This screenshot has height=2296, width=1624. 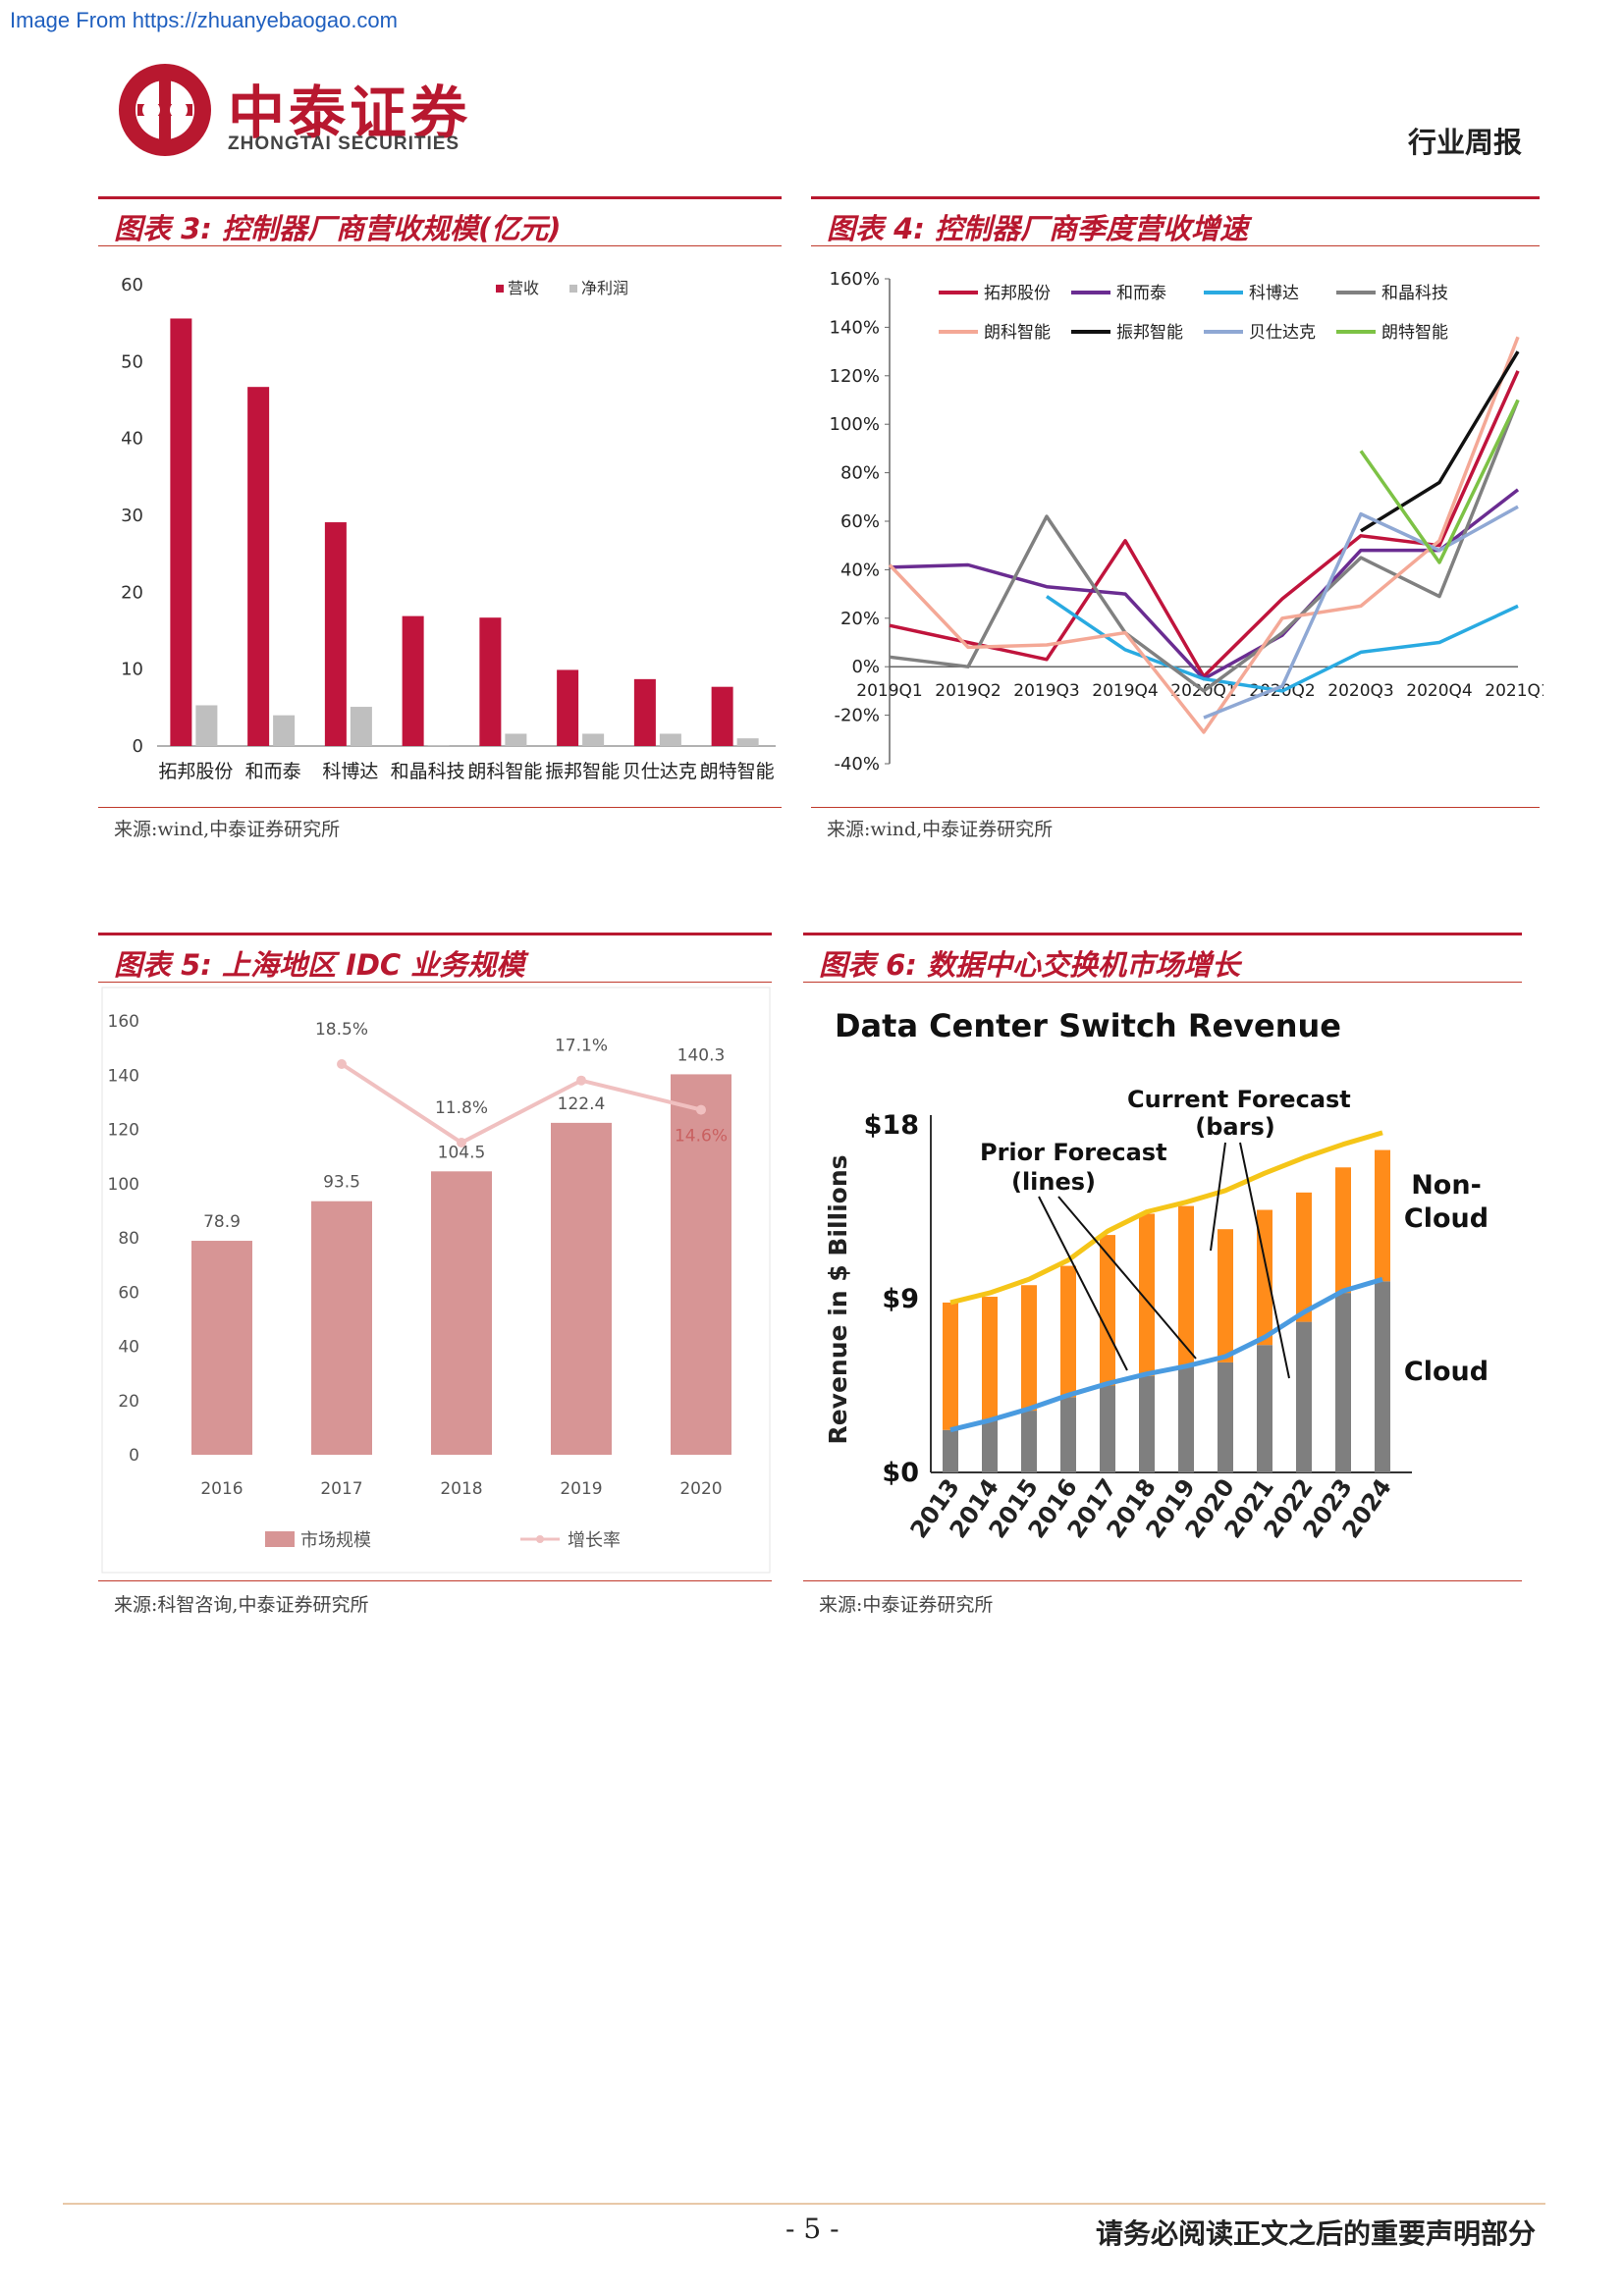 I want to click on y-tick-label: $0, so click(x=900, y=1473).